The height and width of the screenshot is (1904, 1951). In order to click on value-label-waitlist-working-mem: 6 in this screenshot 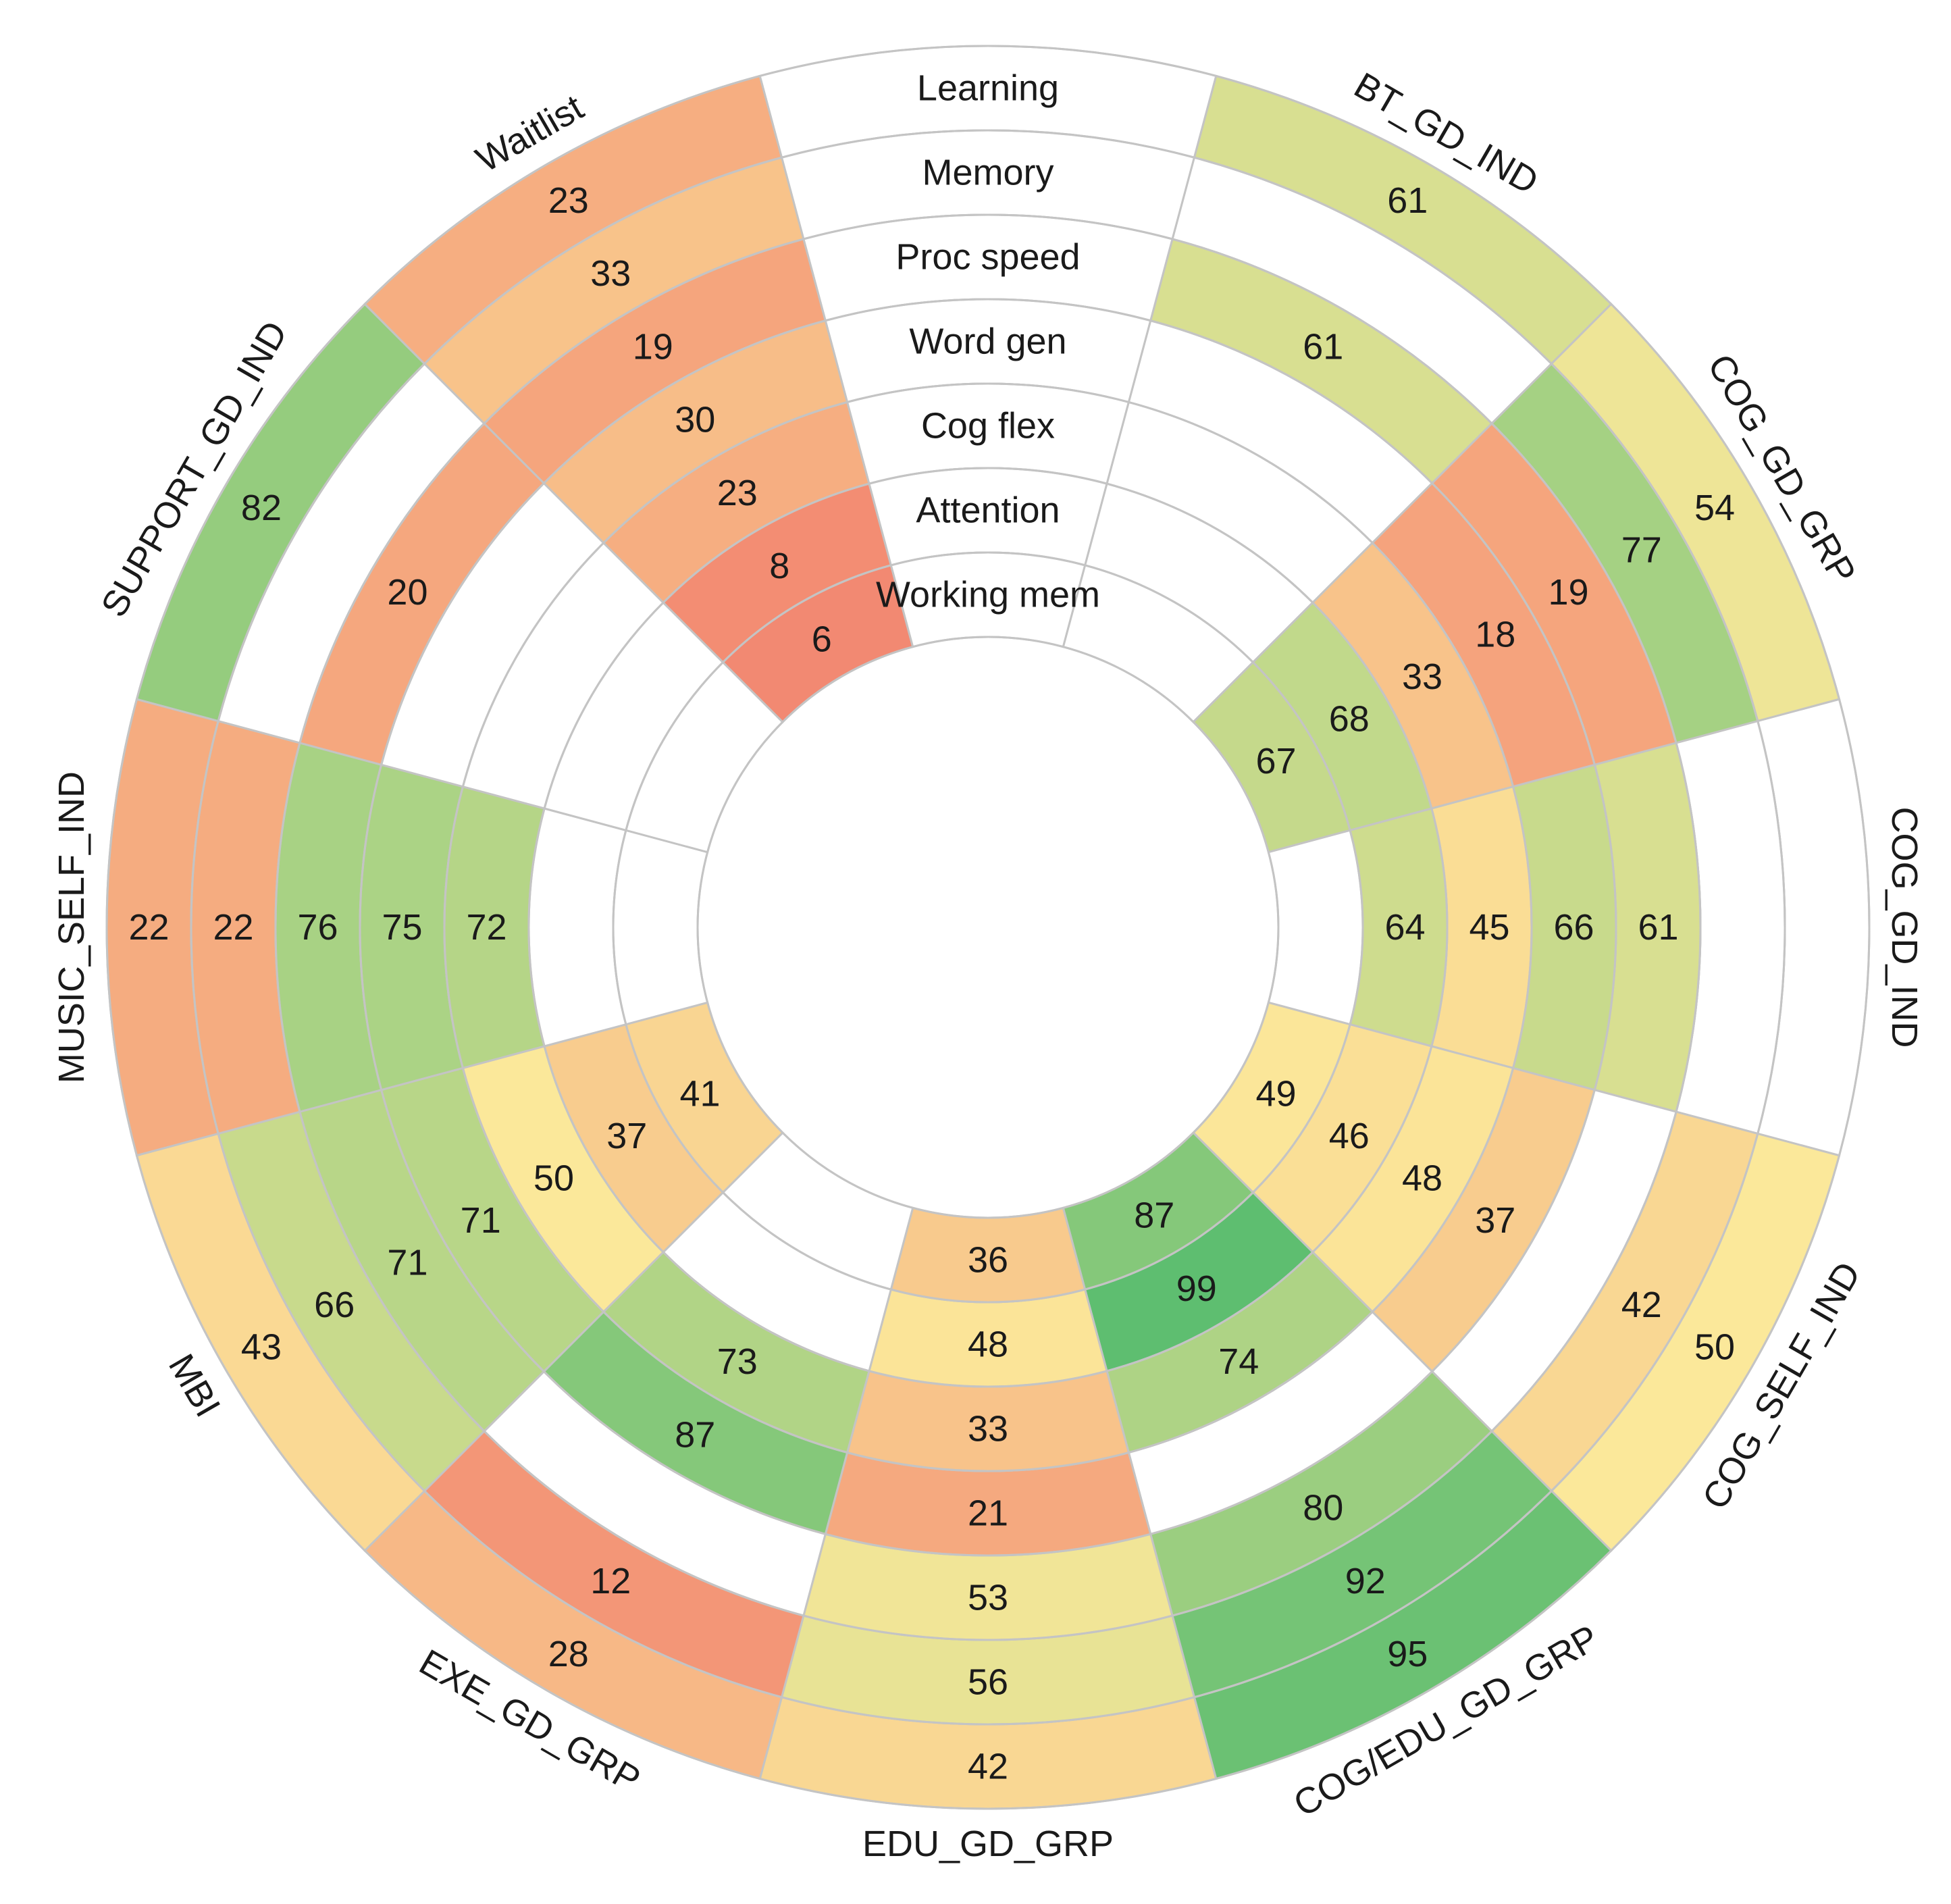, I will do `click(822, 639)`.